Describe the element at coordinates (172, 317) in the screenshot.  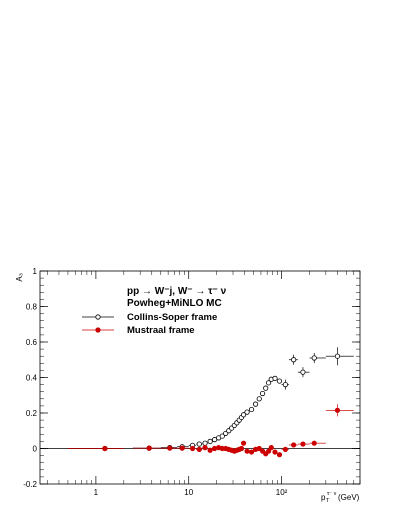
I see `legend-cs-label: Collins-Soper frame` at that location.